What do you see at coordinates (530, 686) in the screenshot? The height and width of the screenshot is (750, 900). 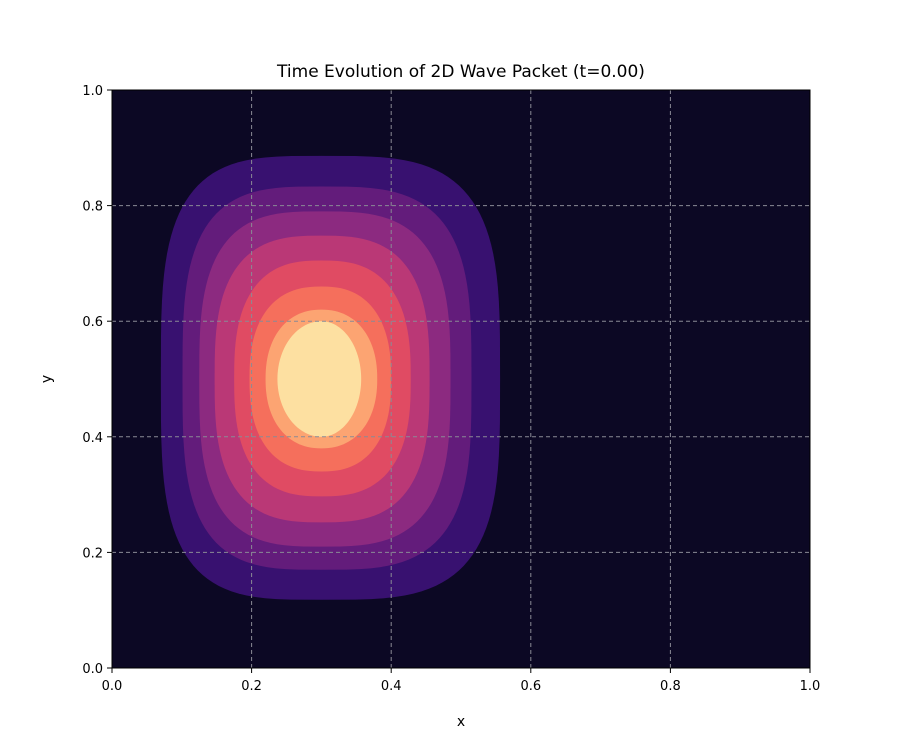 I see `x-tick-label: 0.6` at bounding box center [530, 686].